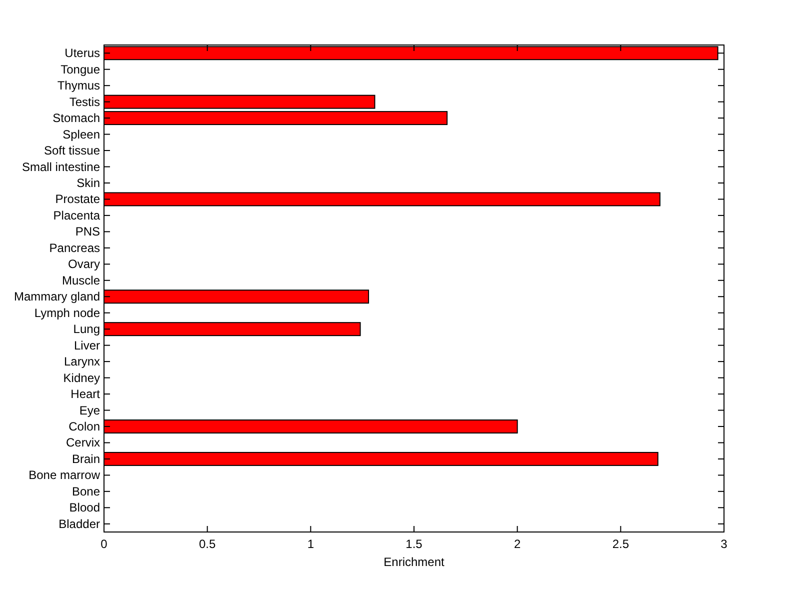  Describe the element at coordinates (104, 544) in the screenshot. I see `x-tick-label: 0` at that location.